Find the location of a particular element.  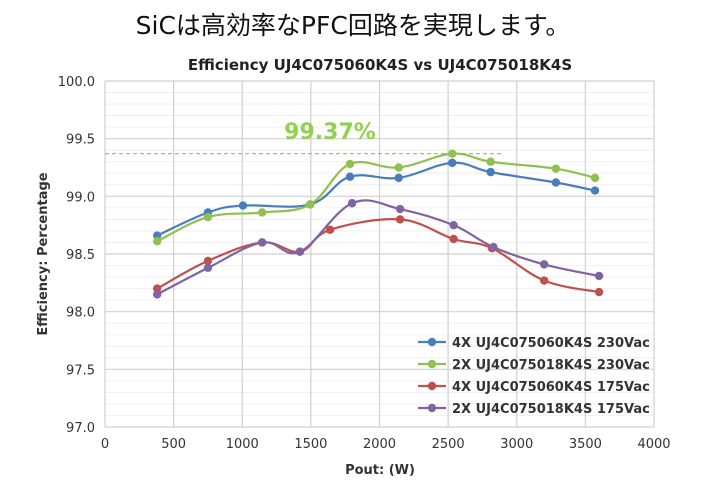

peak-annotation: 99.37% is located at coordinates (330, 132).